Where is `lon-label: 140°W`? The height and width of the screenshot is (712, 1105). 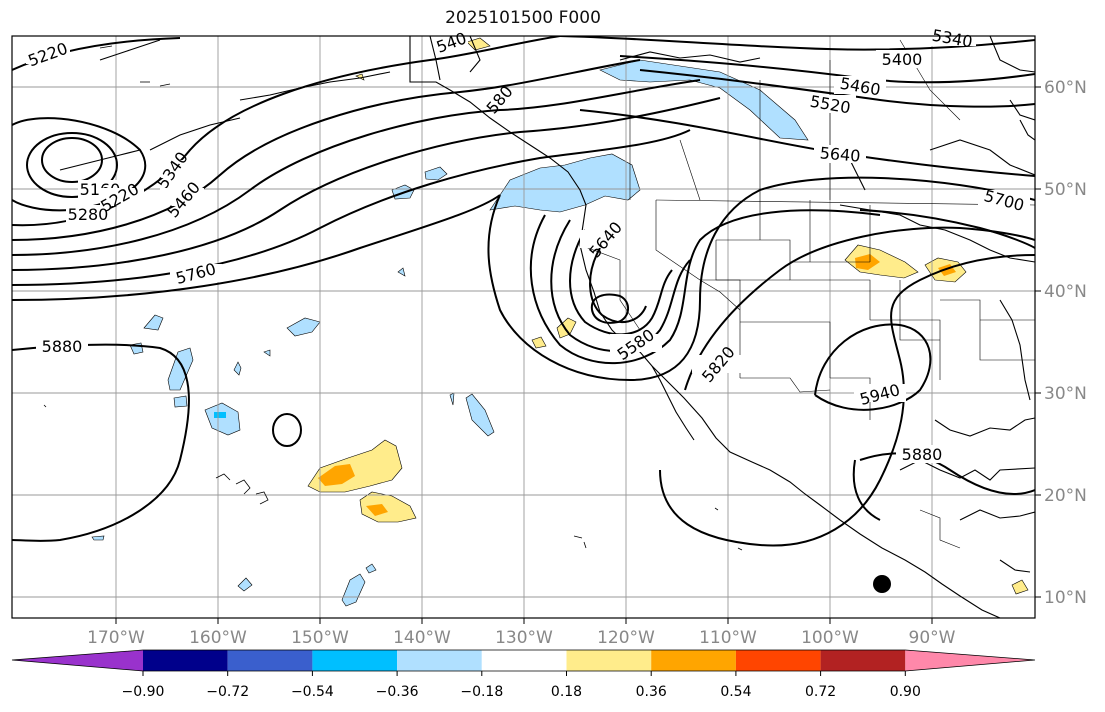
lon-label: 140°W is located at coordinates (422, 638).